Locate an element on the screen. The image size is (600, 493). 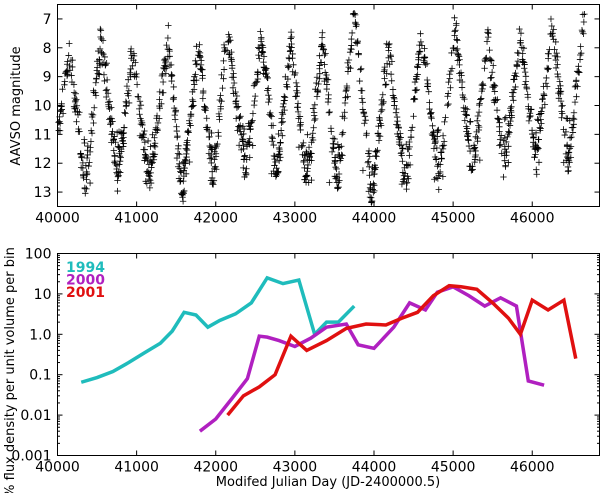
flux-density-x-tick-label: 43000 is located at coordinates (295, 468).